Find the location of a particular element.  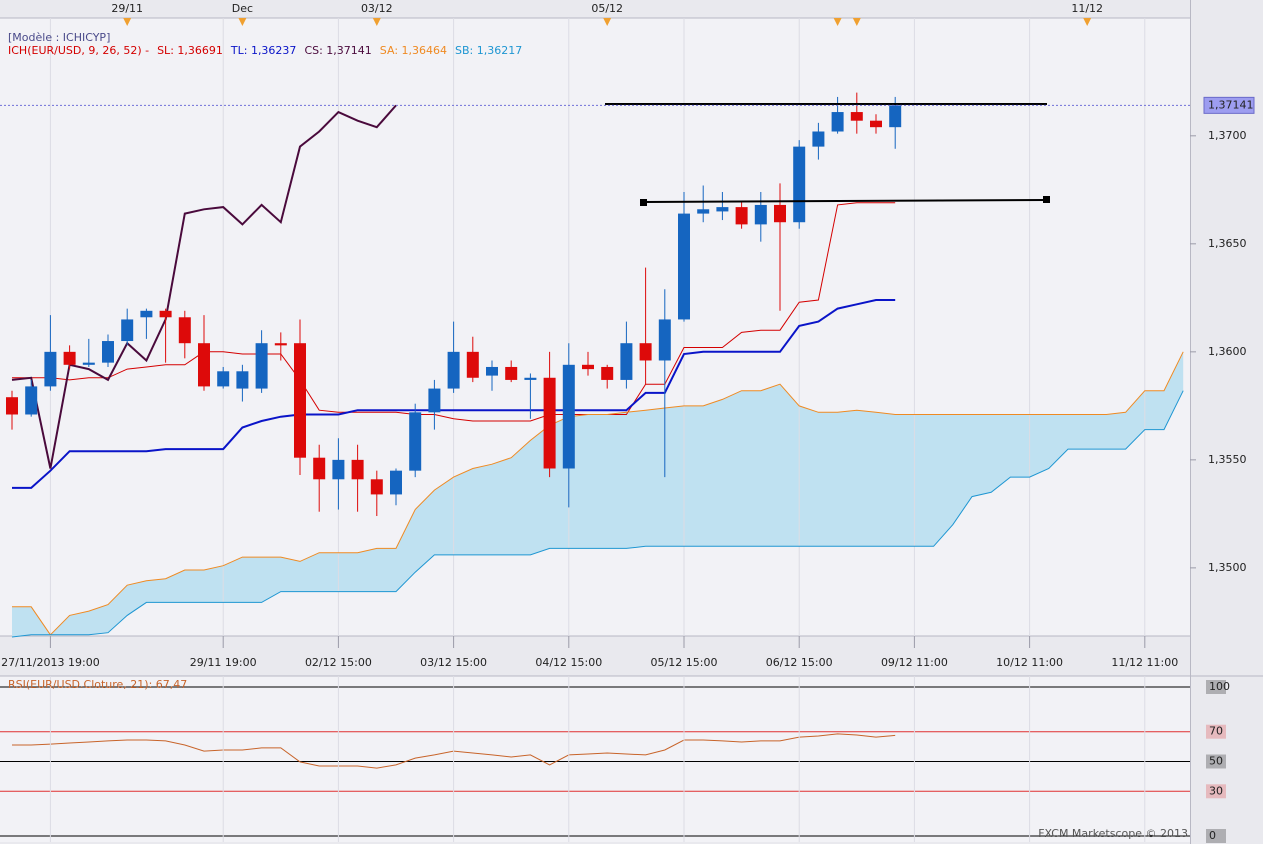

legend-entry: TL: 1,36237 is located at coordinates (263, 50).